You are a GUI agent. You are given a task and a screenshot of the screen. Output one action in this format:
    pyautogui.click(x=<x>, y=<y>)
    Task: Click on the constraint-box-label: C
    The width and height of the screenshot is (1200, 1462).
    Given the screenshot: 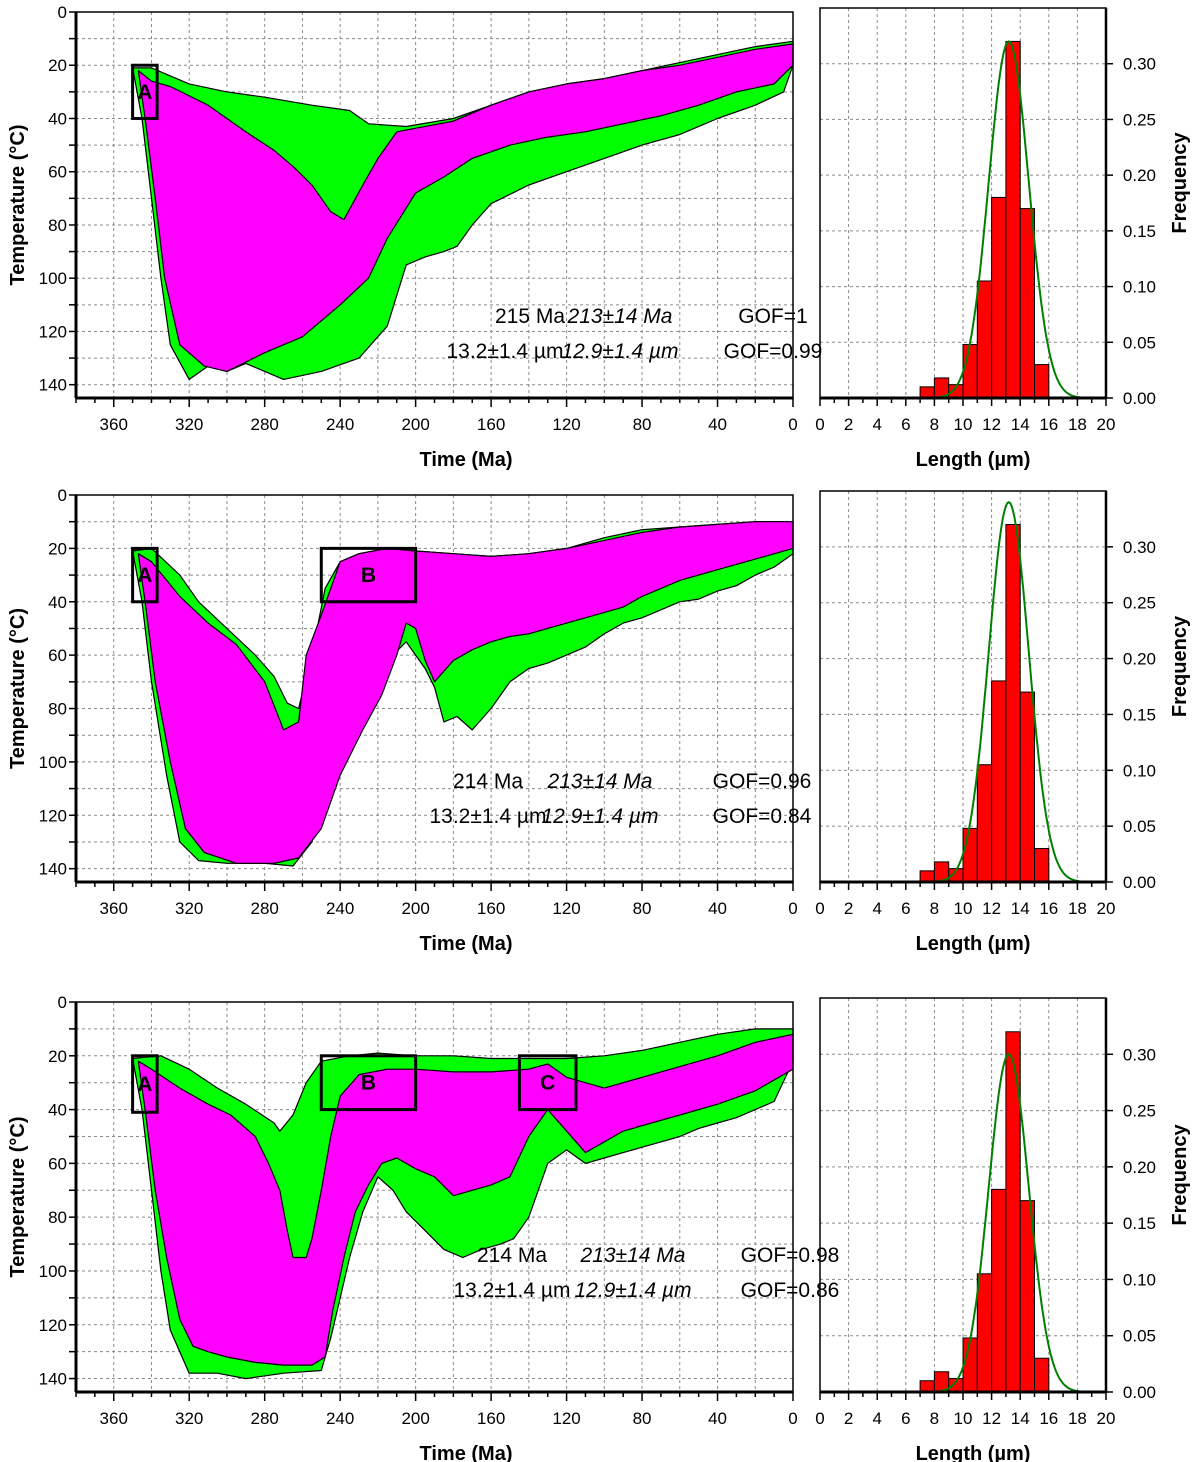 What is the action you would take?
    pyautogui.click(x=547, y=1083)
    